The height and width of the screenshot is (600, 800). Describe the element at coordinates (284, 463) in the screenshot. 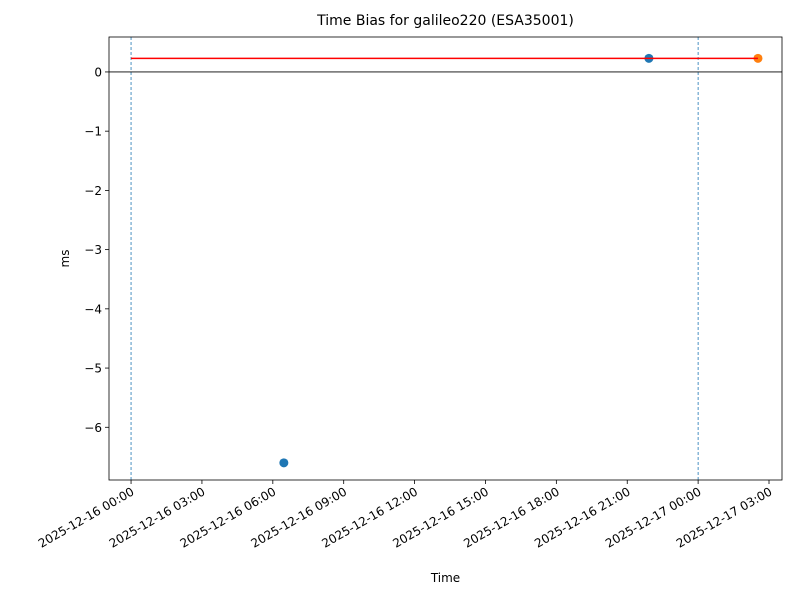

I see `scatter-point` at that location.